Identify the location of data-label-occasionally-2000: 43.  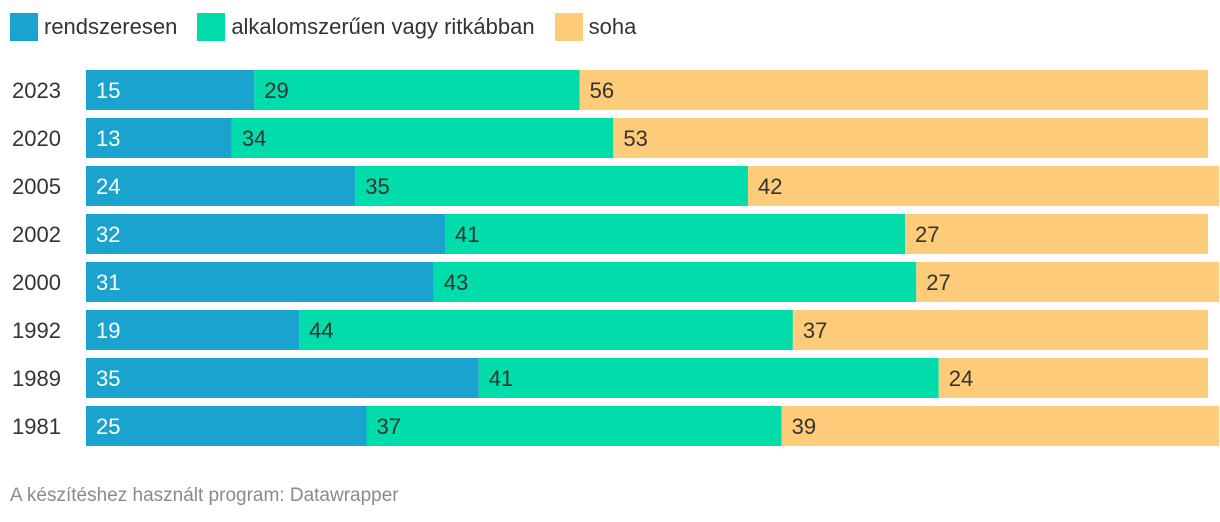
(456, 282).